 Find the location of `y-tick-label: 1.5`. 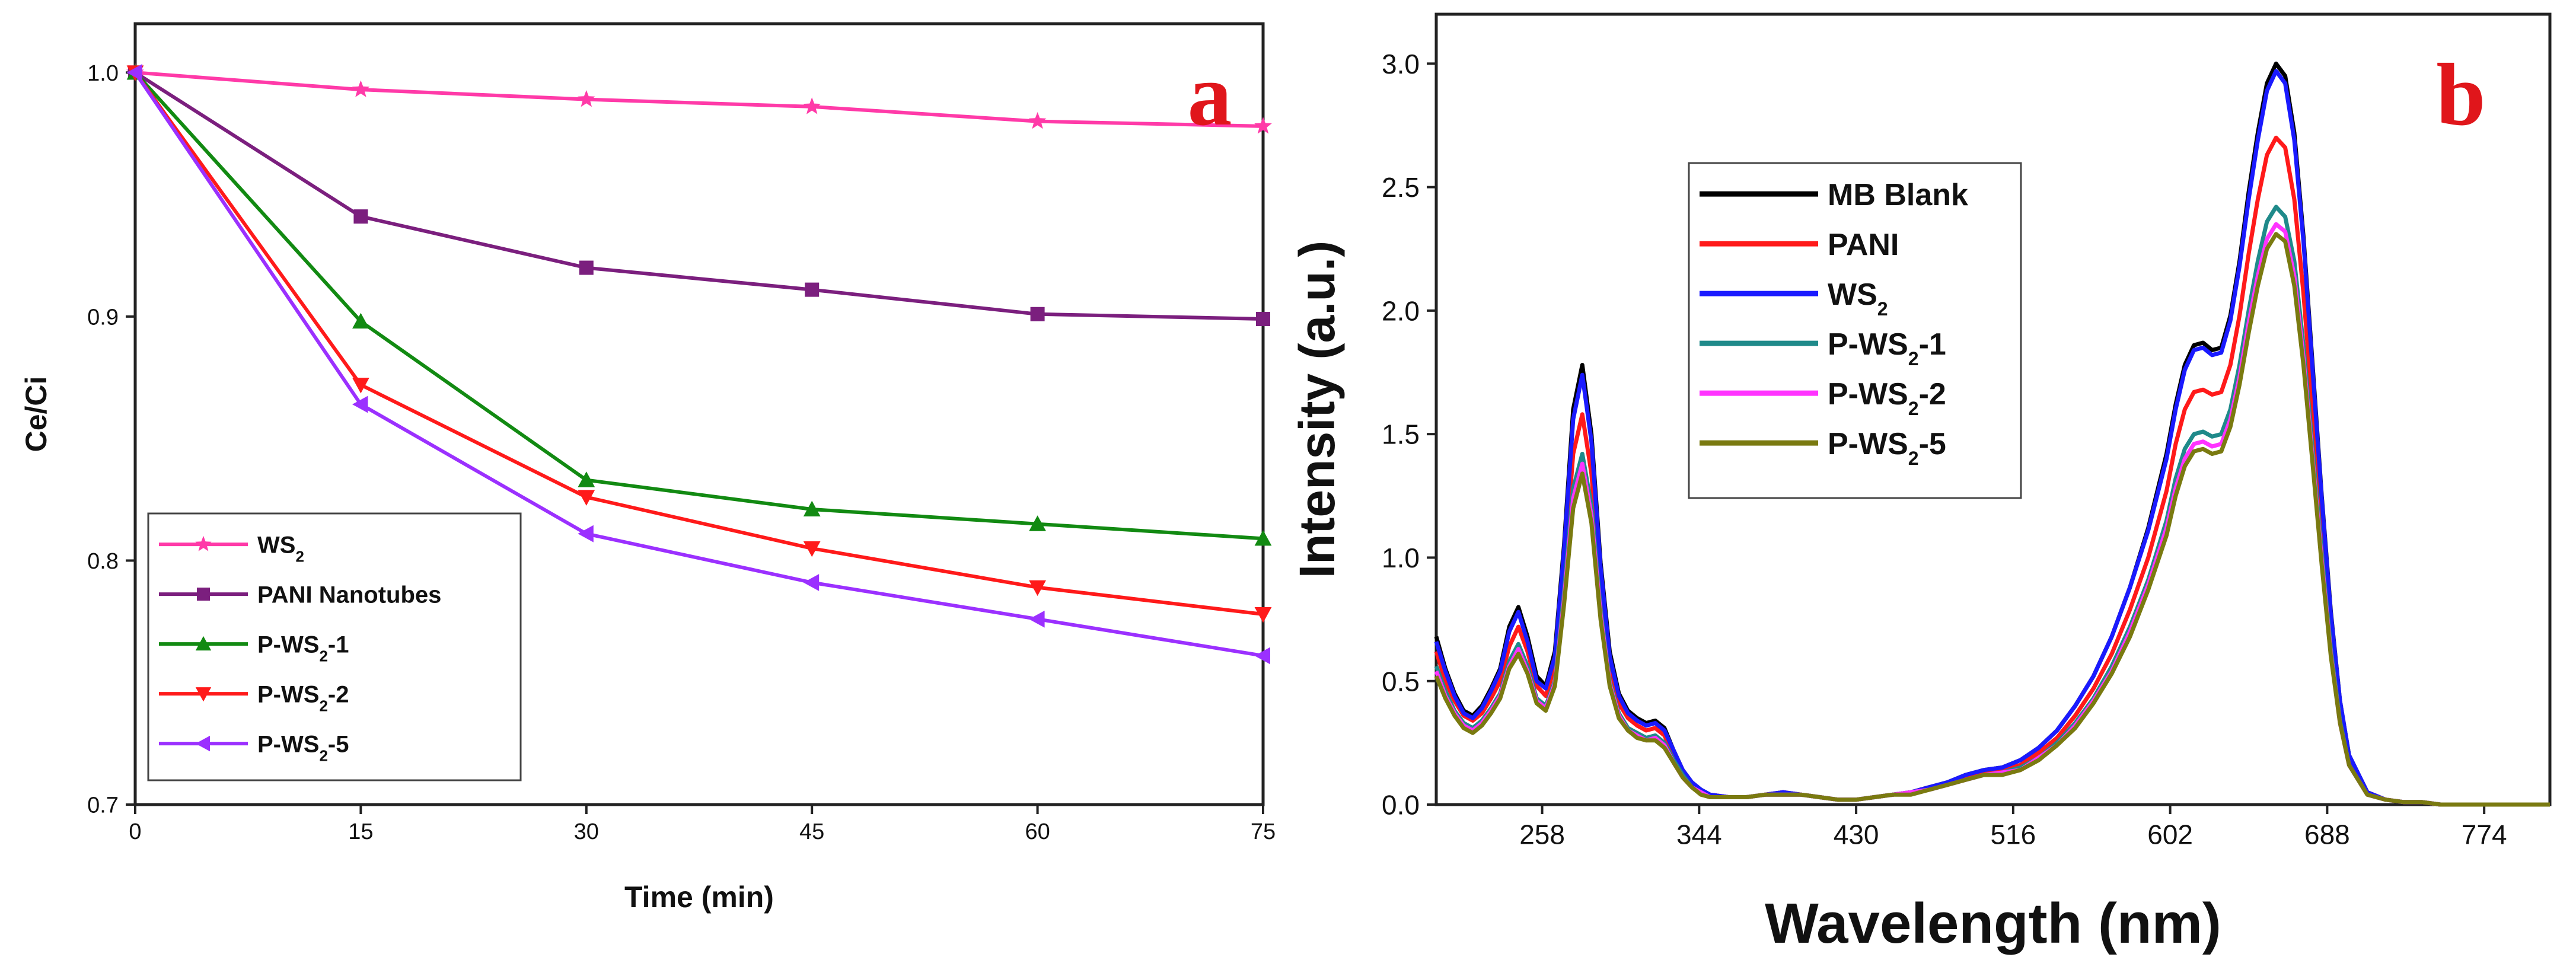

y-tick-label: 1.5 is located at coordinates (1401, 434).